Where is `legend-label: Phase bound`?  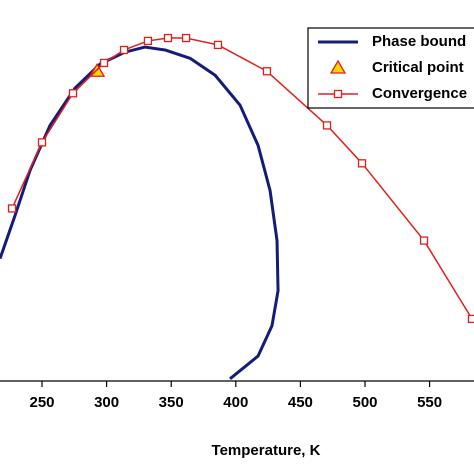 legend-label: Phase bound is located at coordinates (419, 41).